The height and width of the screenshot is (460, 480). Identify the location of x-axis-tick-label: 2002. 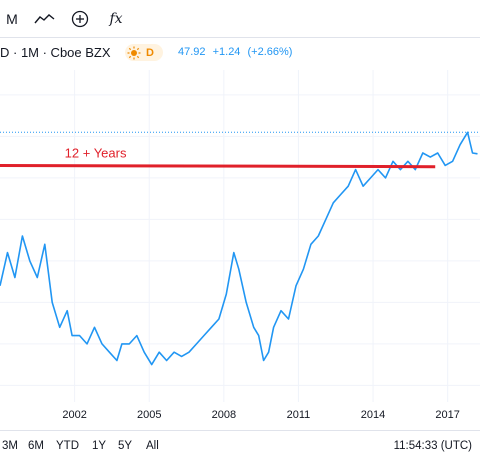
(74, 415).